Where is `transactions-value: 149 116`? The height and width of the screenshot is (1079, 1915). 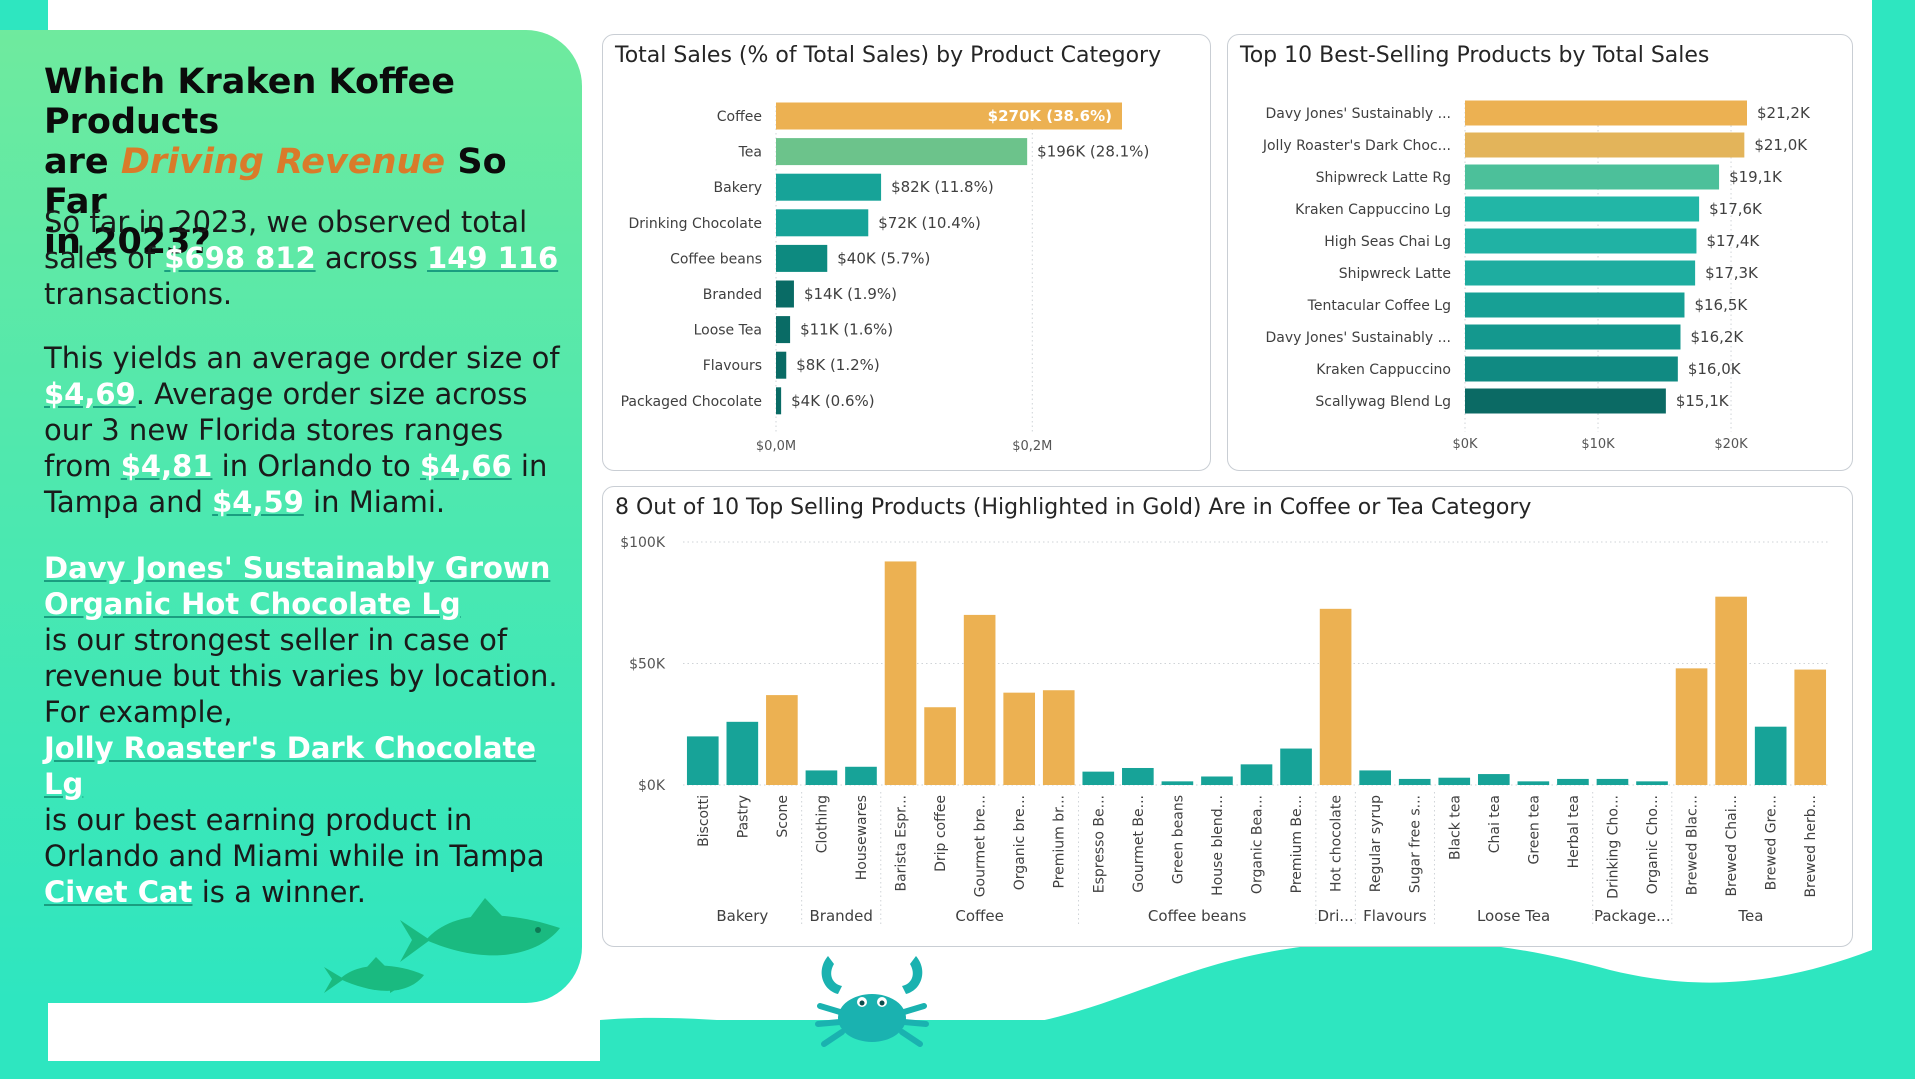
transactions-value: 149 116 is located at coordinates (493, 258).